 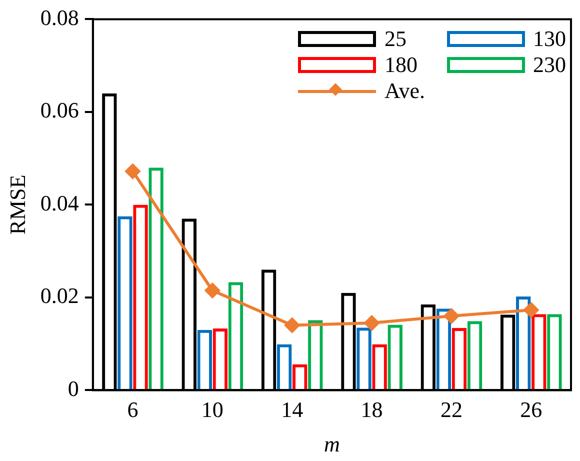 What do you see at coordinates (404, 91) in the screenshot?
I see `legend-label: Ave.` at bounding box center [404, 91].